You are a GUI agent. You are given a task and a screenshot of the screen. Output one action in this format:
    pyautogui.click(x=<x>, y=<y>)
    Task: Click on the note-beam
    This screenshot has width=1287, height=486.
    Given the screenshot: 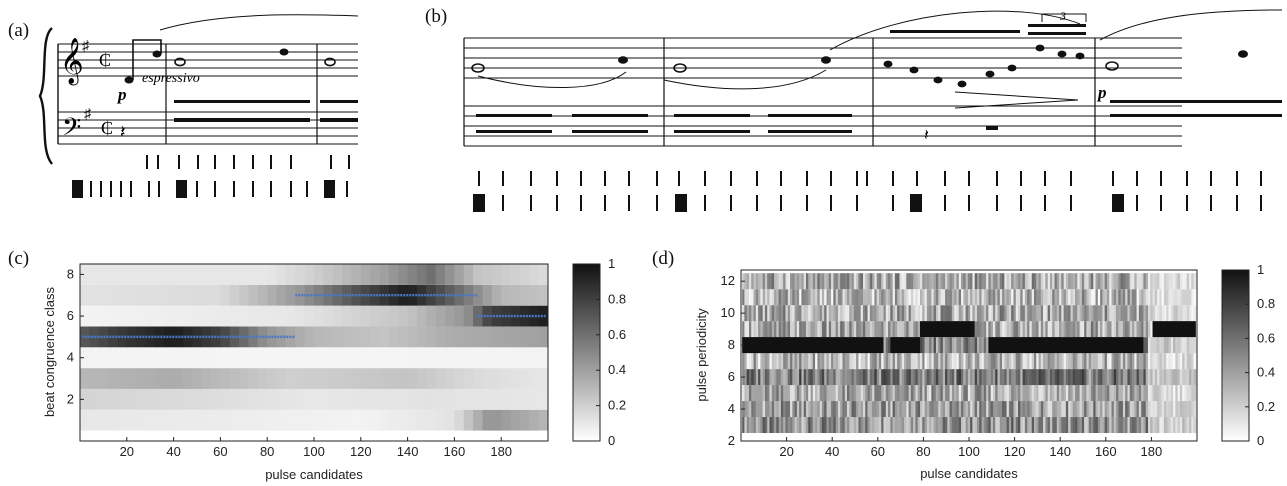 What is the action you would take?
    pyautogui.click(x=147, y=59)
    